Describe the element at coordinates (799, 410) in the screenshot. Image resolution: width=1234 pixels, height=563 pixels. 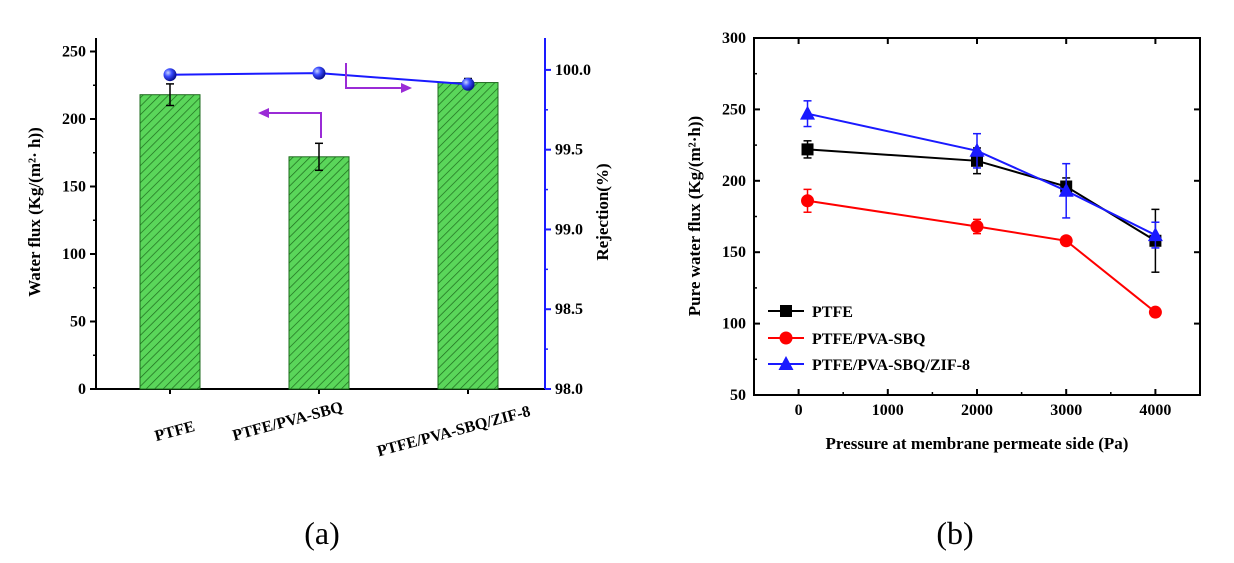
I see `x-tick-label: 0` at that location.